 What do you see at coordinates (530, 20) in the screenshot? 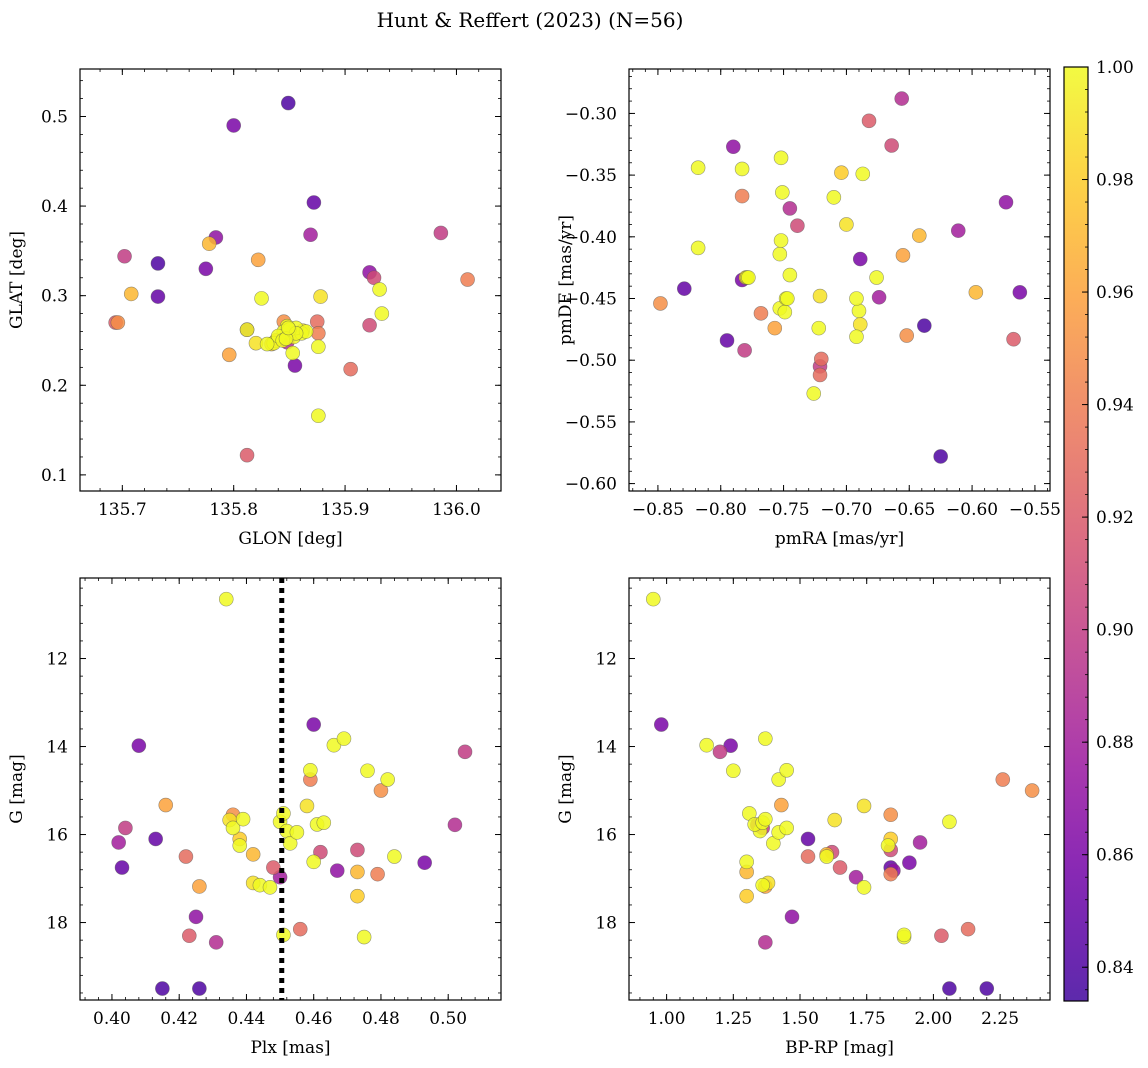
I see `figure-title: Hunt & Reffert (2023) (N=56)` at bounding box center [530, 20].